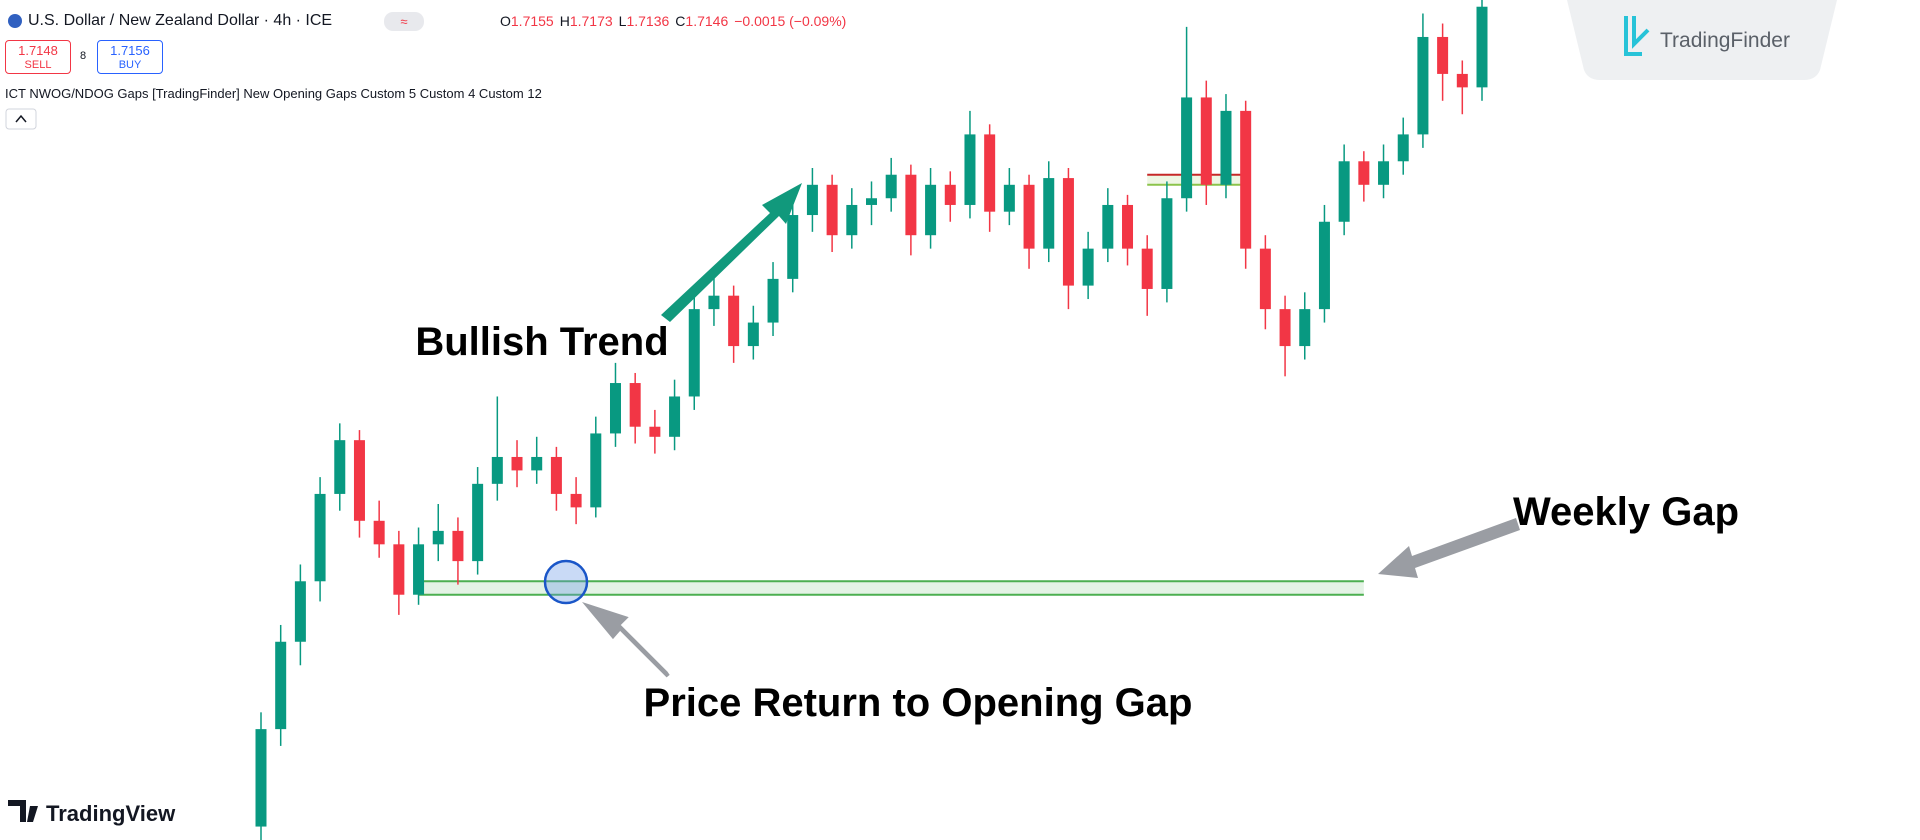 The image size is (1920, 840). Describe the element at coordinates (1725, 40) in the screenshot. I see `brand-logo: TradingFinder` at that location.